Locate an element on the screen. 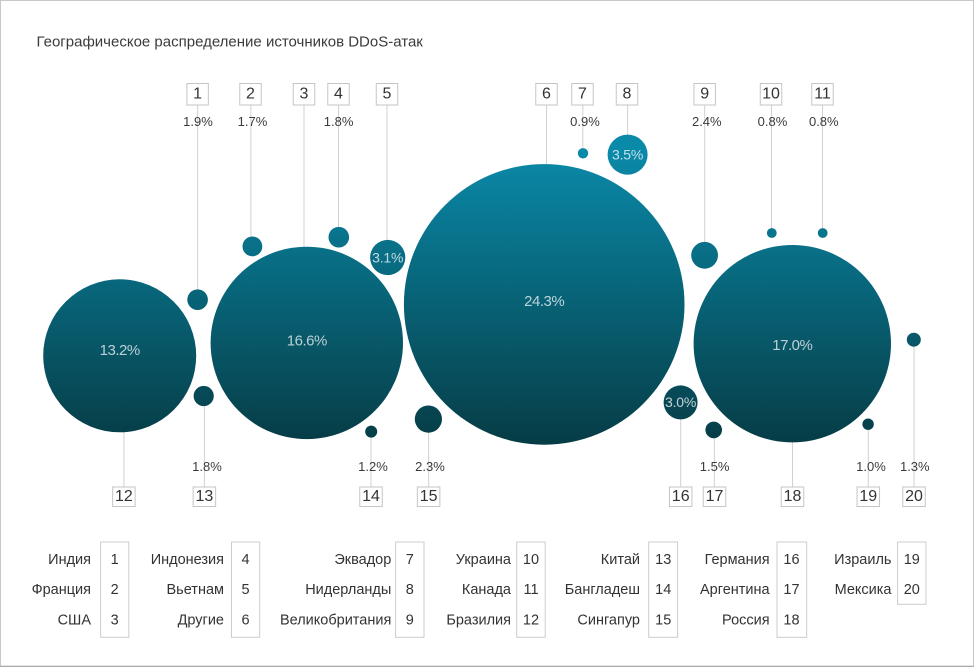  svg-text: Украина is located at coordinates (484, 560).